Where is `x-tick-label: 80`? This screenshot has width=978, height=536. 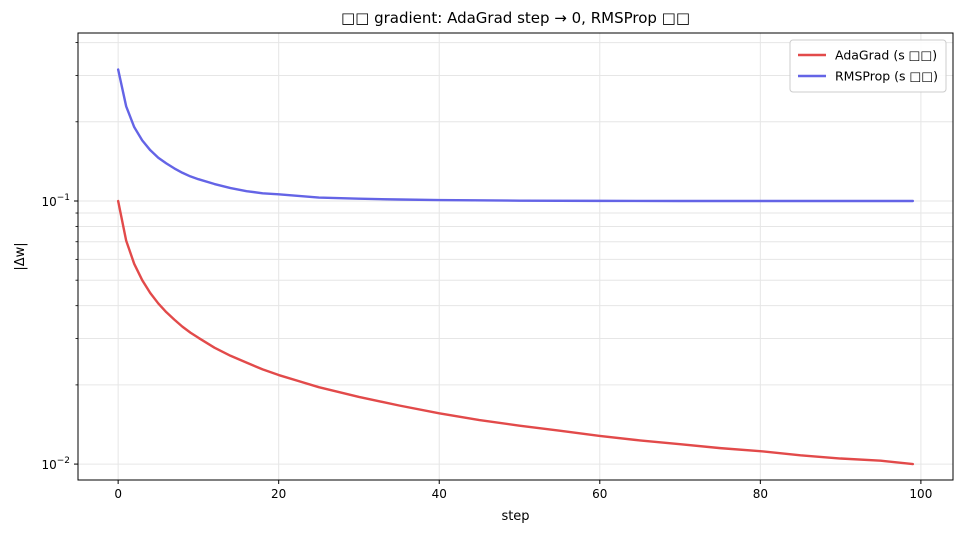
x-tick-label: 80 is located at coordinates (760, 494).